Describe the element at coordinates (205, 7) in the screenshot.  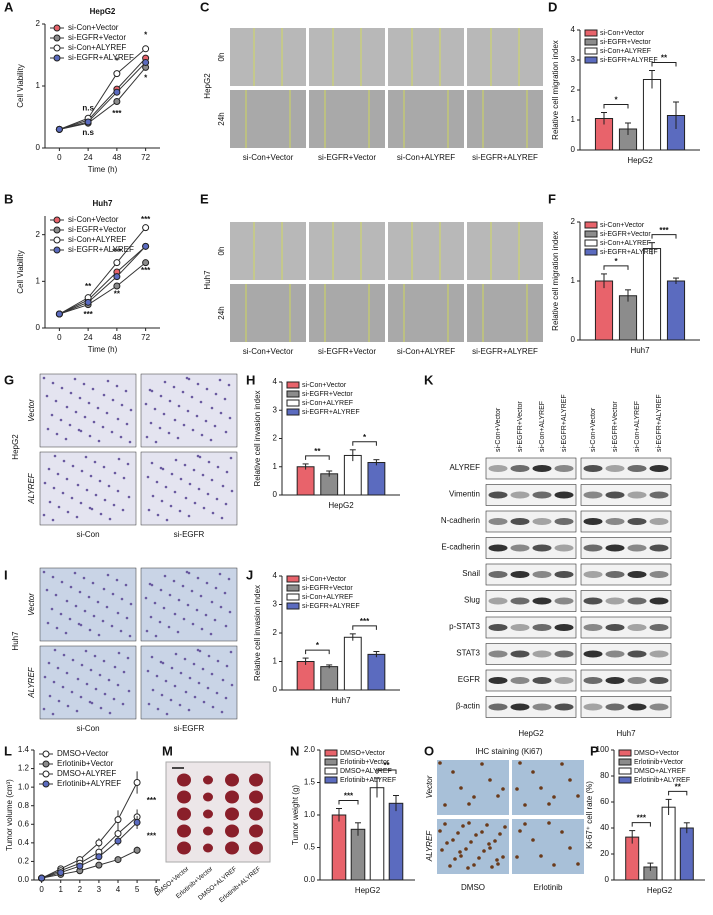
I see `panel-letter: C` at that location.